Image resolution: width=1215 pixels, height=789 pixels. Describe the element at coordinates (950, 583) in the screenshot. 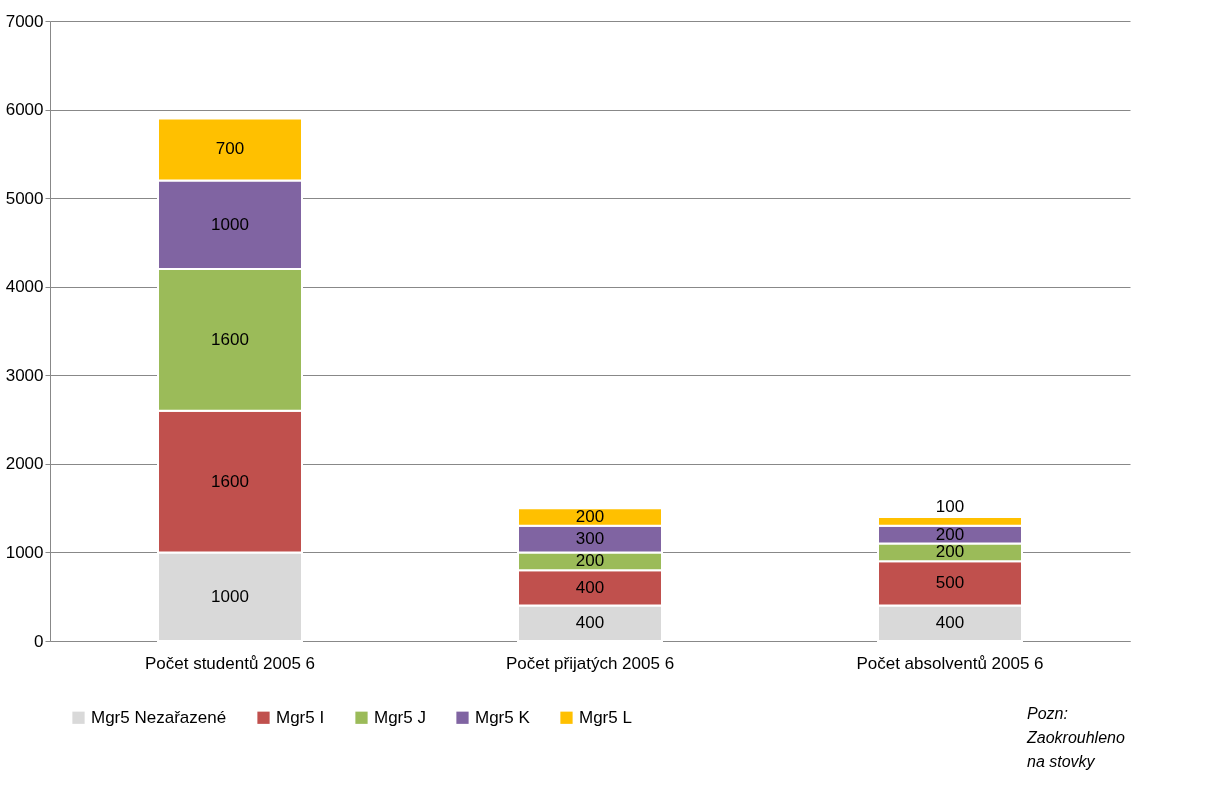

I see `data-label: 500` at that location.